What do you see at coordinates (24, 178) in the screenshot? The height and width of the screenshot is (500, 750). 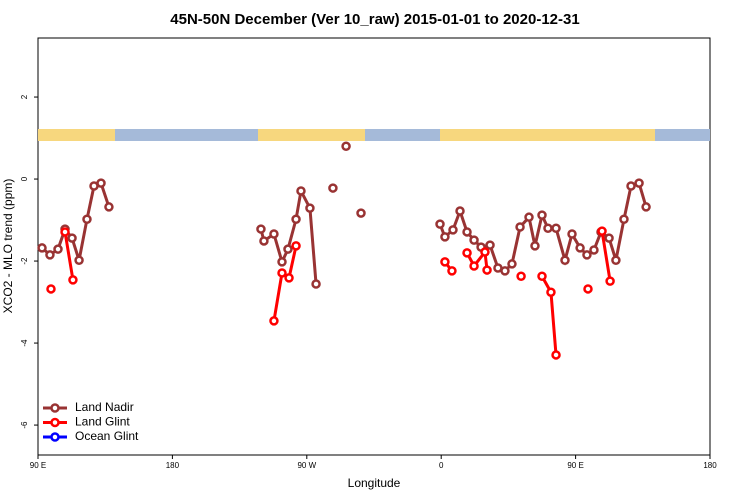 I see `y-tick-label: 0` at bounding box center [24, 178].